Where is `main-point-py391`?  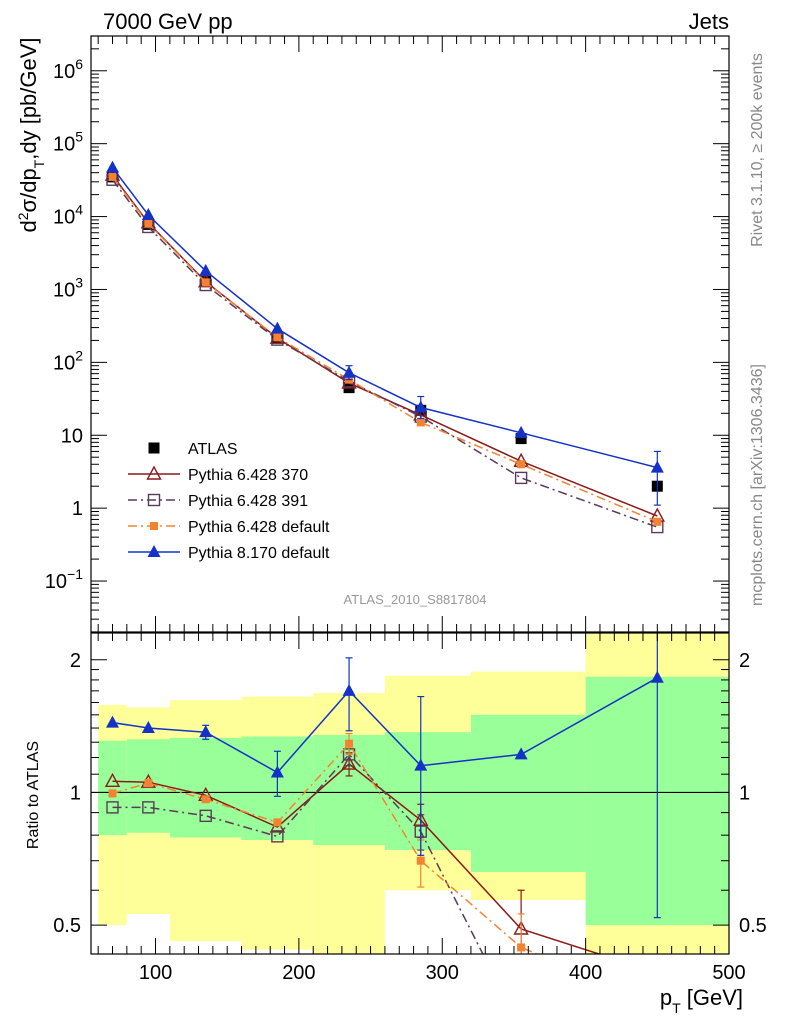 main-point-py391 is located at coordinates (521, 478).